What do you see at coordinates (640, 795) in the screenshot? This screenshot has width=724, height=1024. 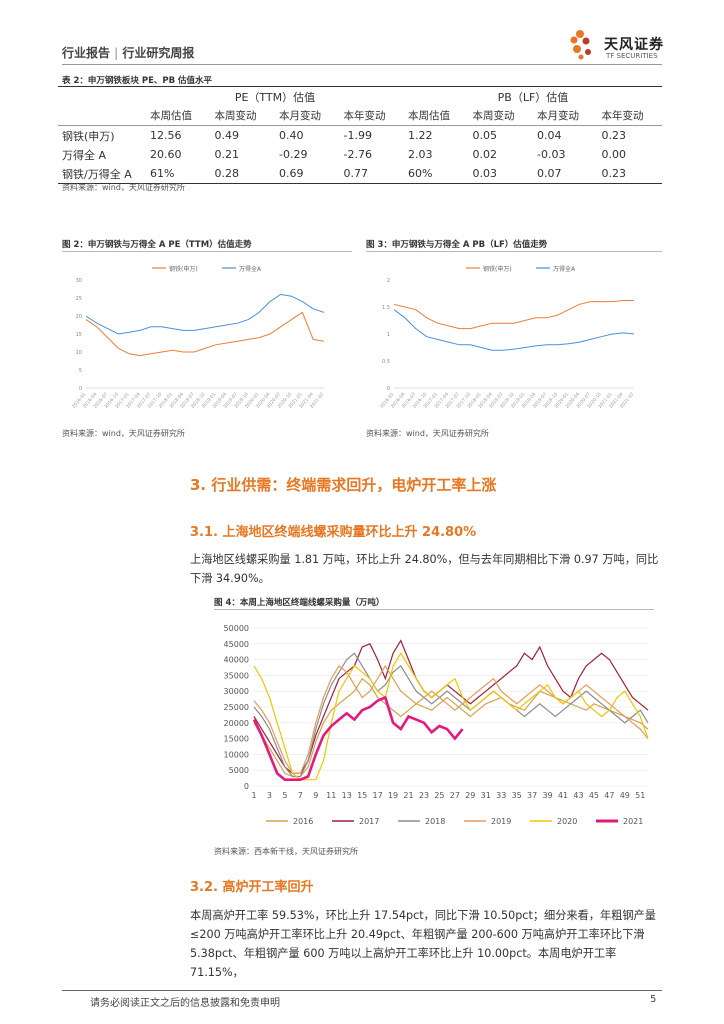 I see `x-tick-label: 51` at bounding box center [640, 795].